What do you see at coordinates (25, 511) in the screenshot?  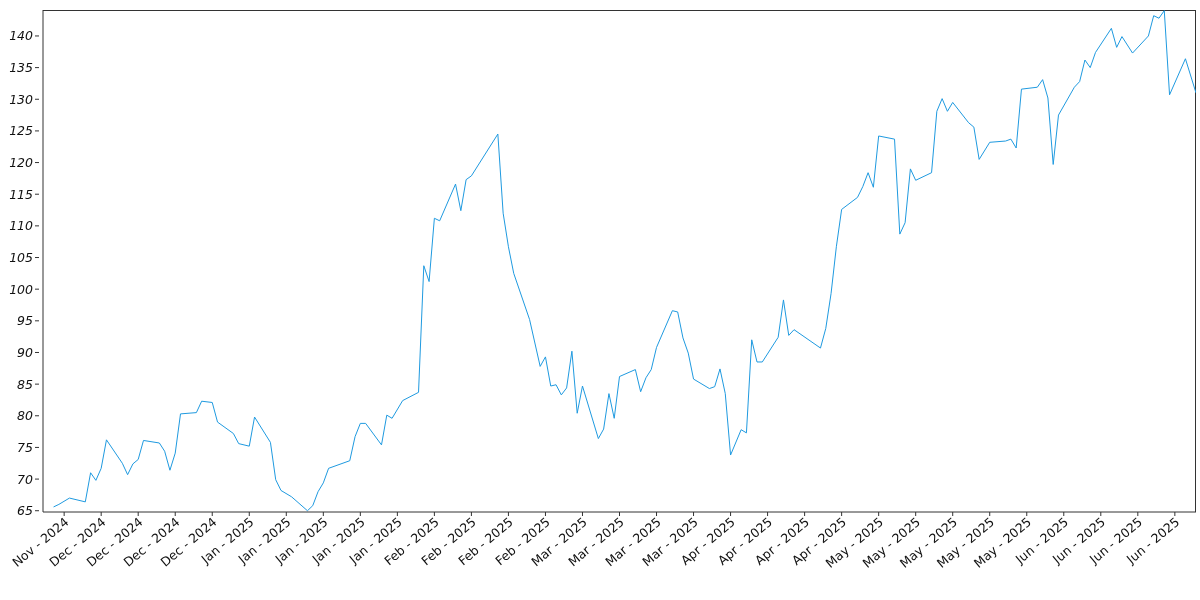 I see `y-tick-label: 65` at bounding box center [25, 511].